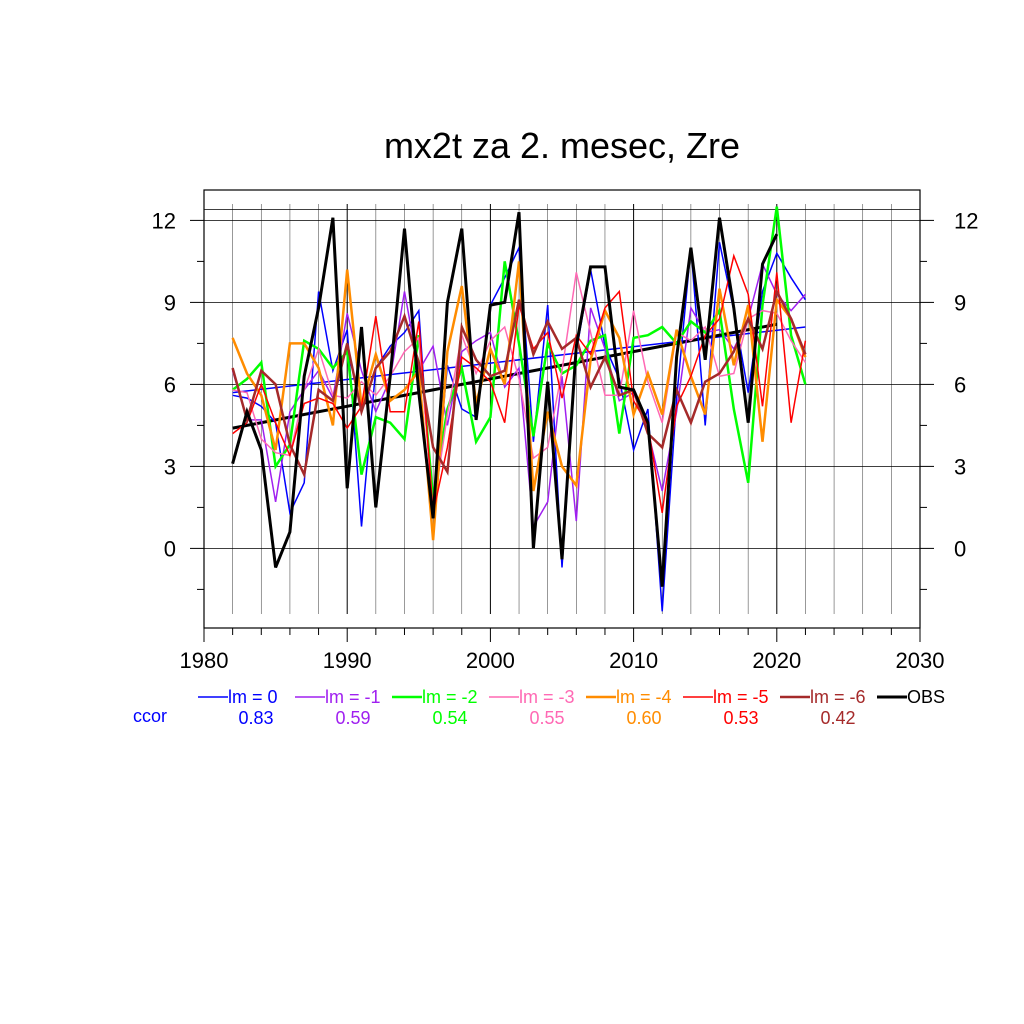  What do you see at coordinates (347, 660) in the screenshot?
I see `x-tick-label-1990: 1990` at bounding box center [347, 660].